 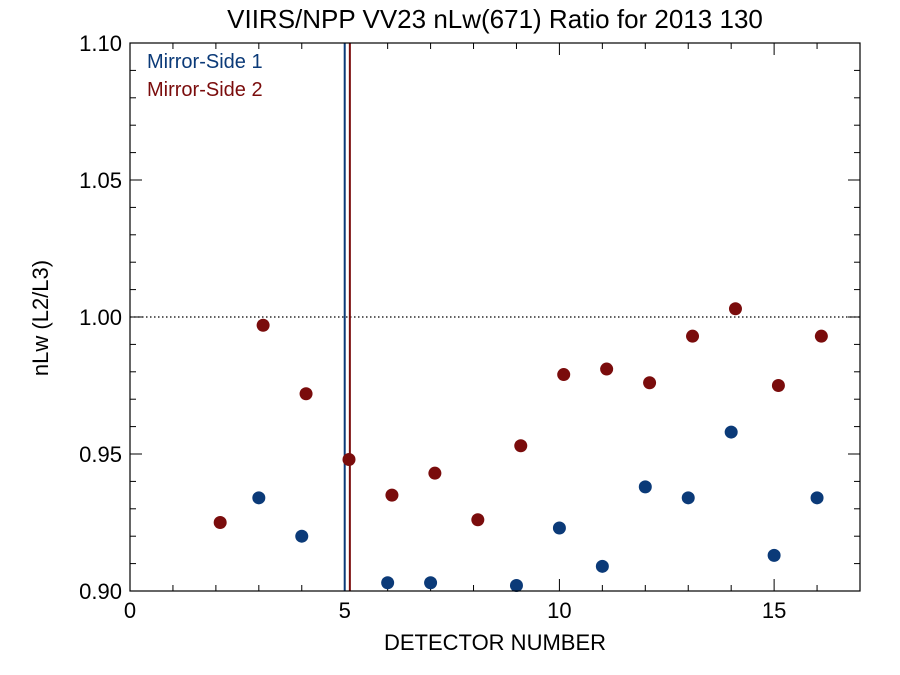 I want to click on x-tick-label: 0, so click(x=130, y=610).